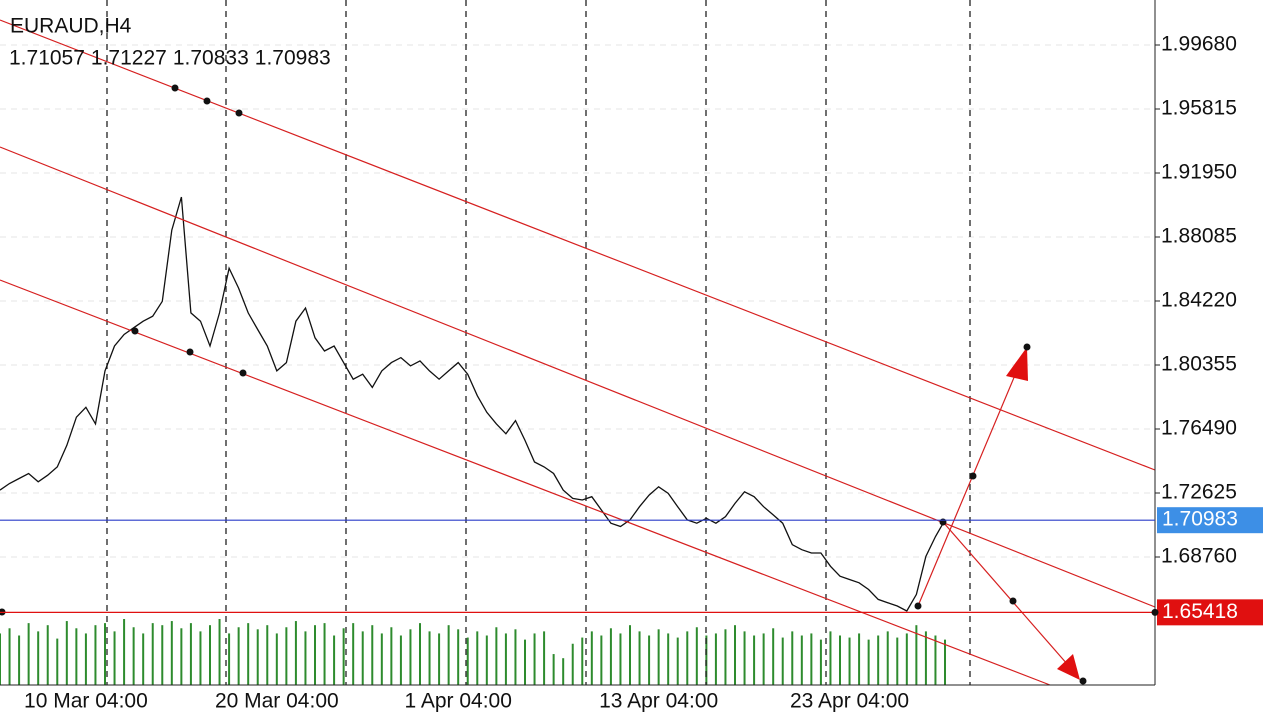  What do you see at coordinates (1199, 300) in the screenshot?
I see `y-tick-label: 1.84220` at bounding box center [1199, 300].